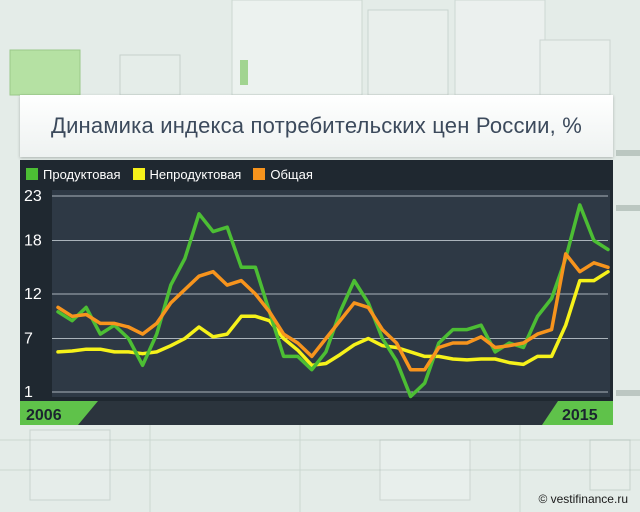  What do you see at coordinates (259, 174) in the screenshot?
I see `legend-swatch-total` at bounding box center [259, 174].